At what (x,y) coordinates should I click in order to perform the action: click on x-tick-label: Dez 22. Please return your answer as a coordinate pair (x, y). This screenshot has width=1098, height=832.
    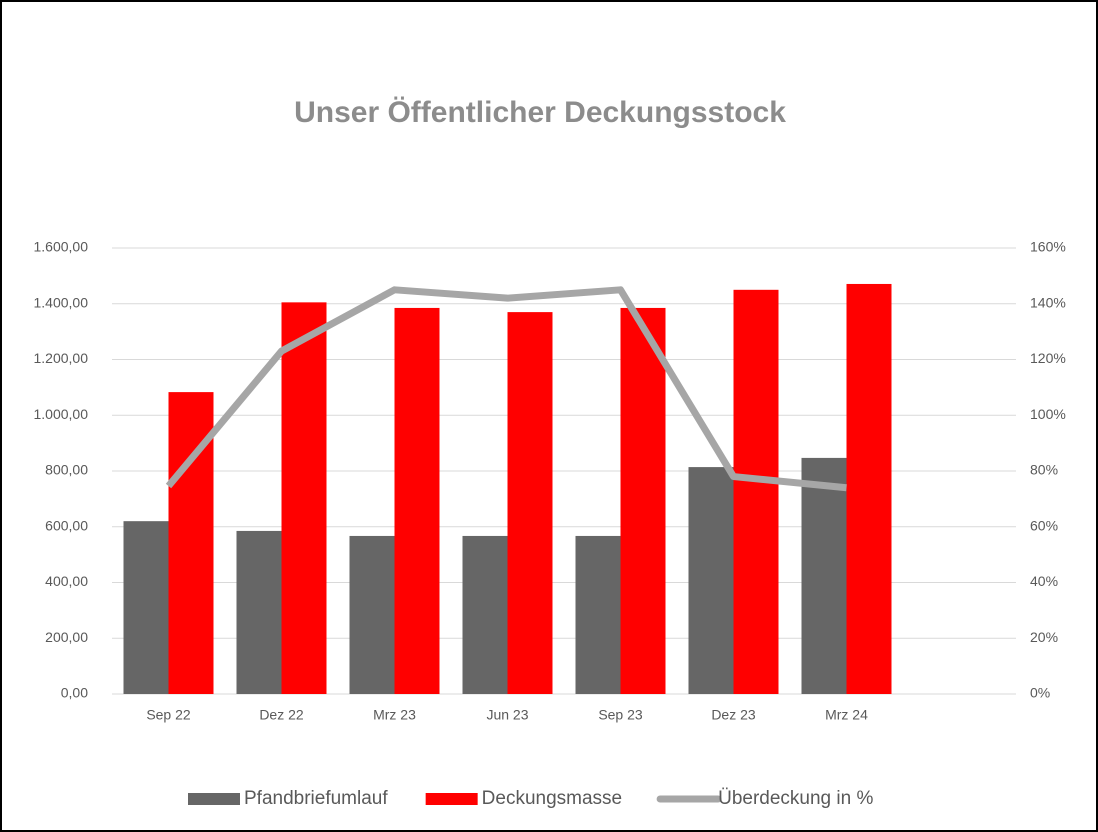
    Looking at the image, I should click on (281, 715).